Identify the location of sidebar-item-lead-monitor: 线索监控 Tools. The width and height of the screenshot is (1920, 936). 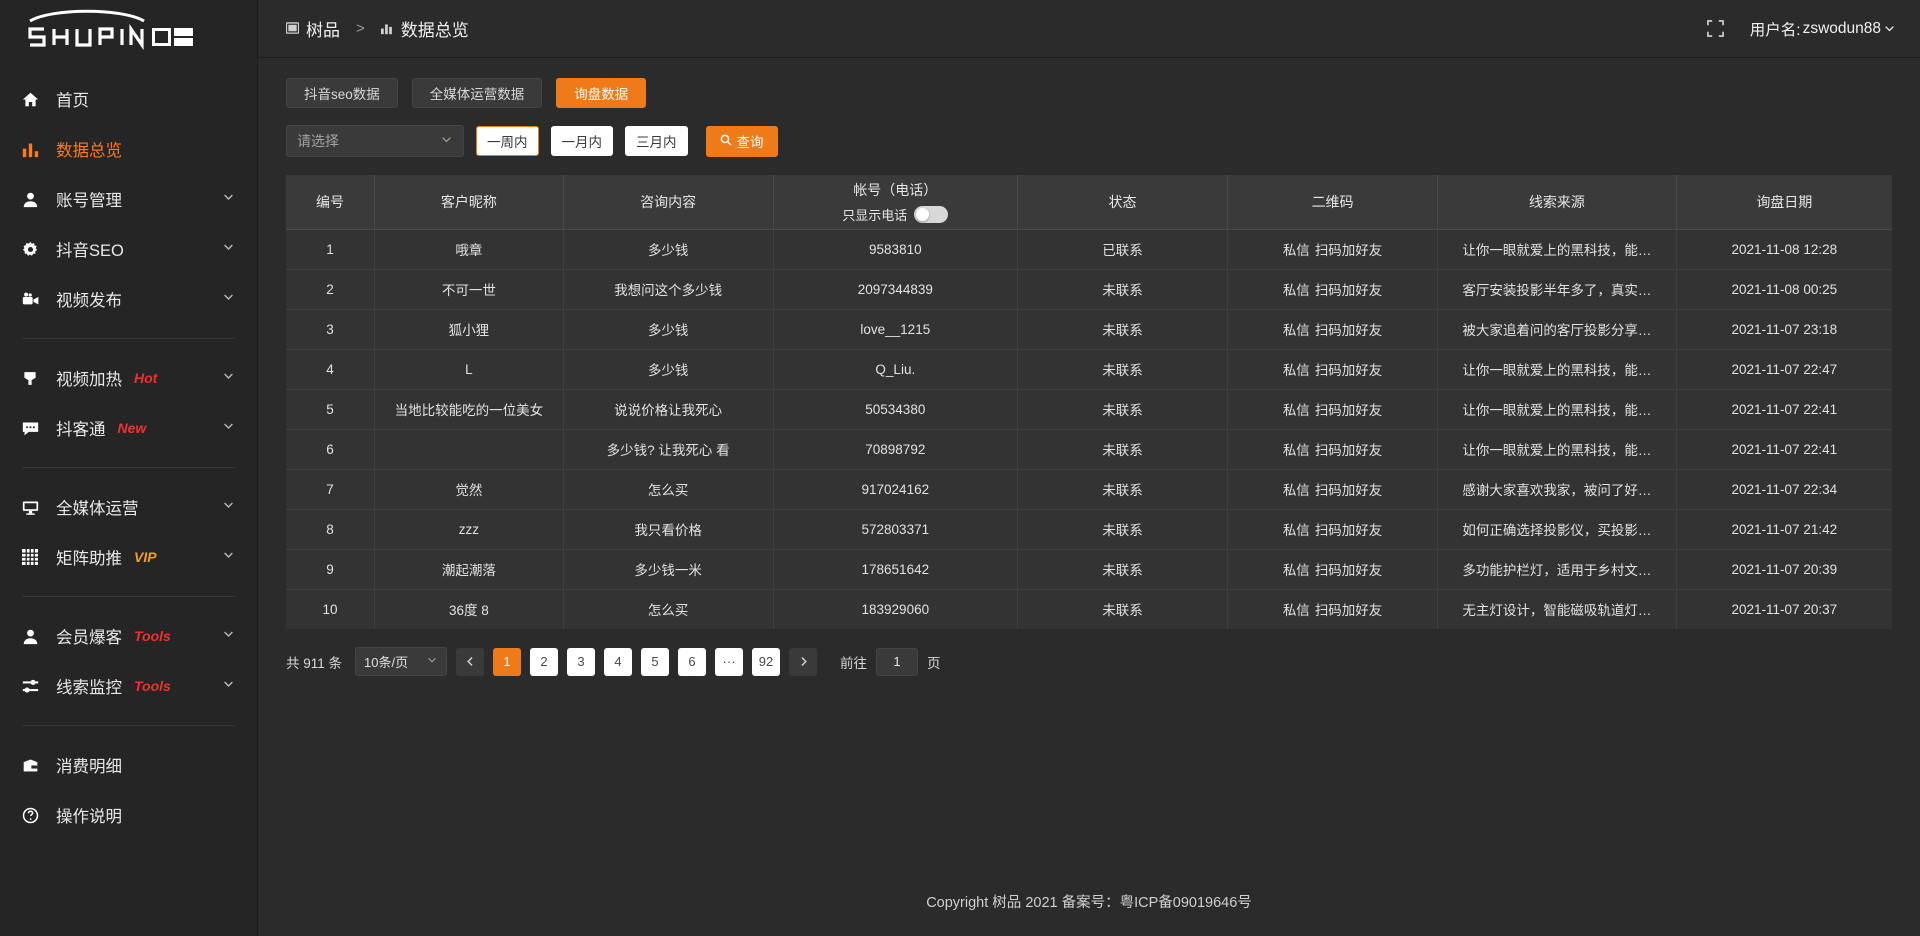
(128, 686).